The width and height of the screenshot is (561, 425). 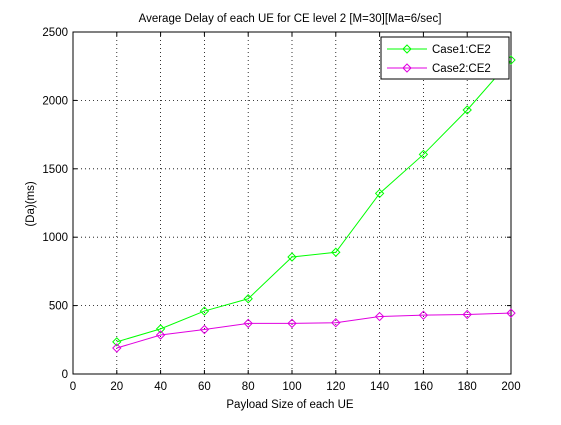 What do you see at coordinates (204, 387) in the screenshot?
I see `x-tick-label: 60` at bounding box center [204, 387].